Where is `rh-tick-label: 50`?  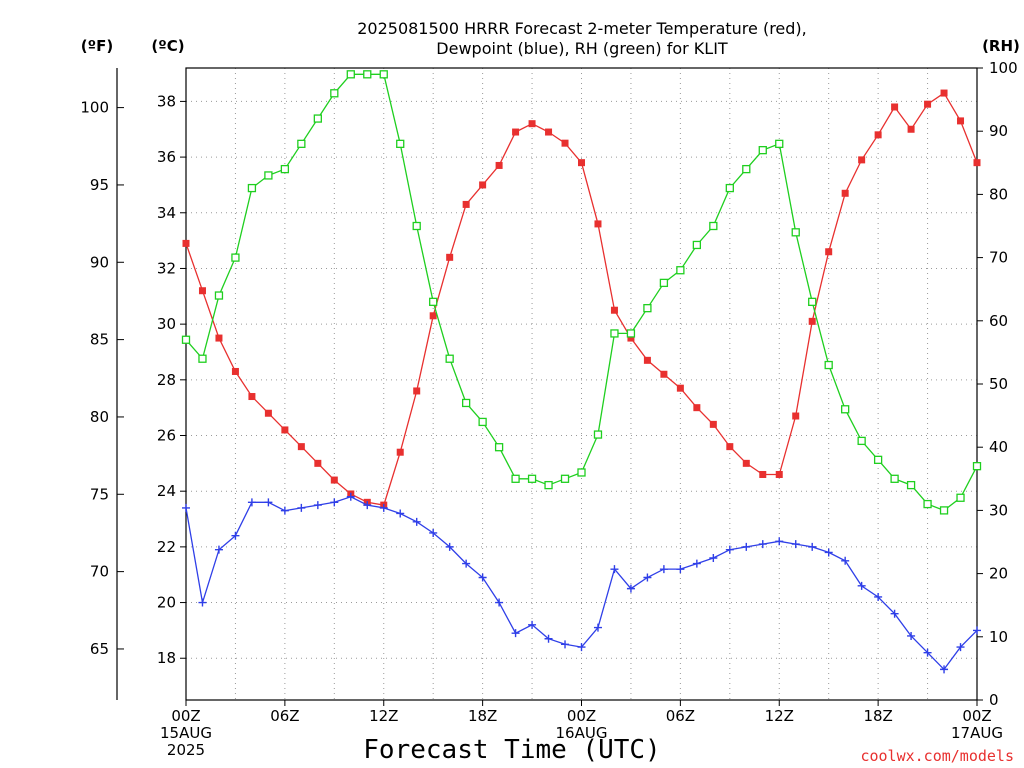 rh-tick-label: 50 is located at coordinates (998, 384).